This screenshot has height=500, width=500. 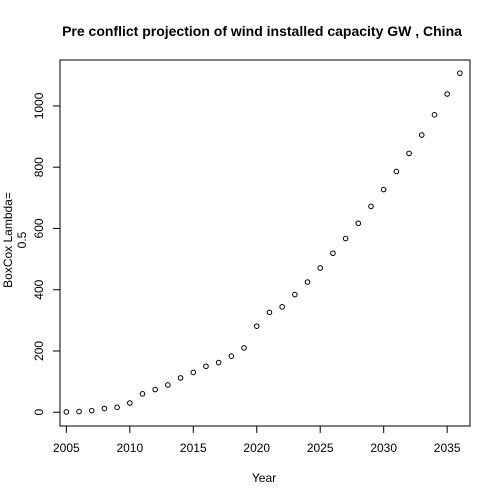 I want to click on y-axis-label-line2: 0.5, so click(x=22, y=239).